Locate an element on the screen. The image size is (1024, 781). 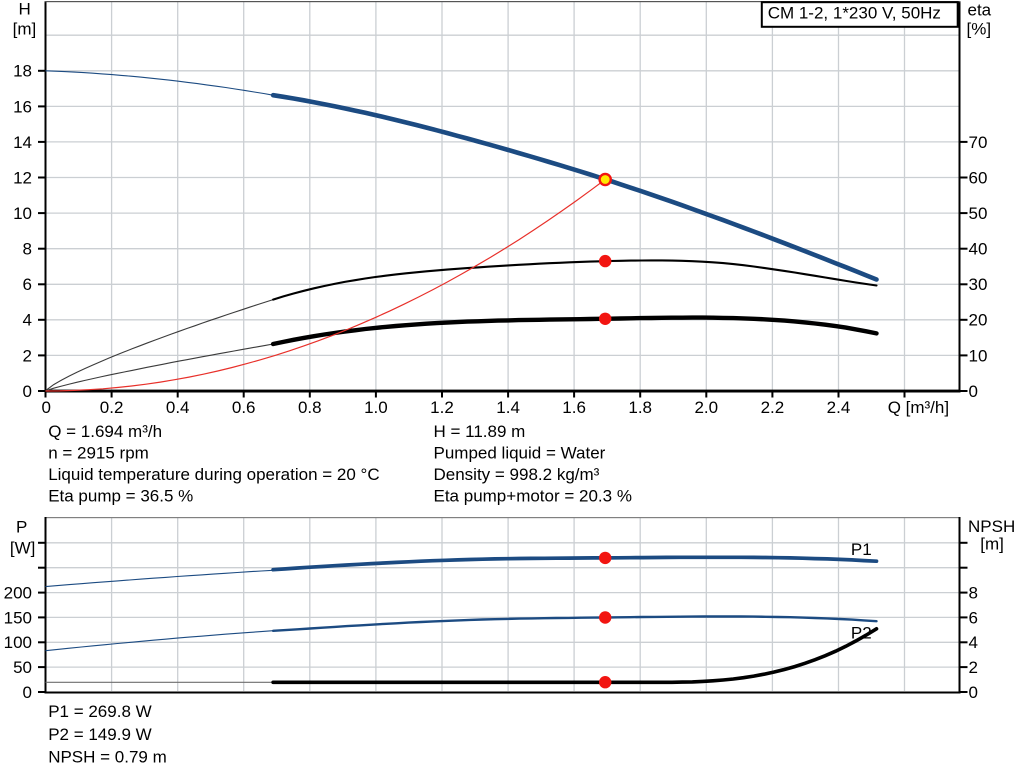
svg-text: Eta pump = 36.5 % is located at coordinates (120, 495).